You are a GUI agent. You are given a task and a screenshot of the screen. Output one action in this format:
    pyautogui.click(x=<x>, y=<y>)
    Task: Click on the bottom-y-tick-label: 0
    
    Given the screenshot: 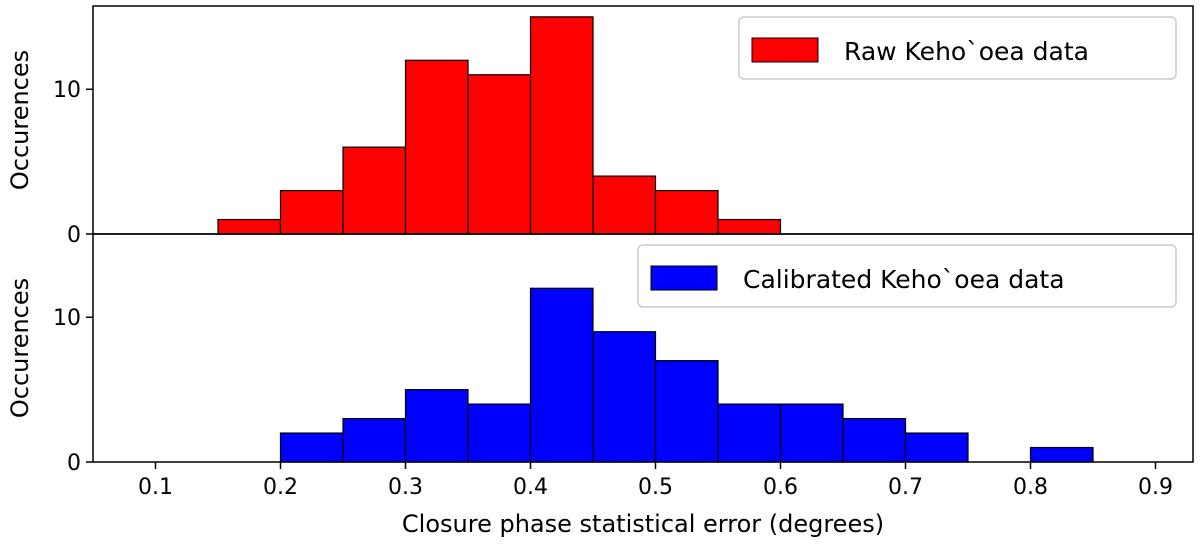 What is the action you would take?
    pyautogui.click(x=74, y=463)
    